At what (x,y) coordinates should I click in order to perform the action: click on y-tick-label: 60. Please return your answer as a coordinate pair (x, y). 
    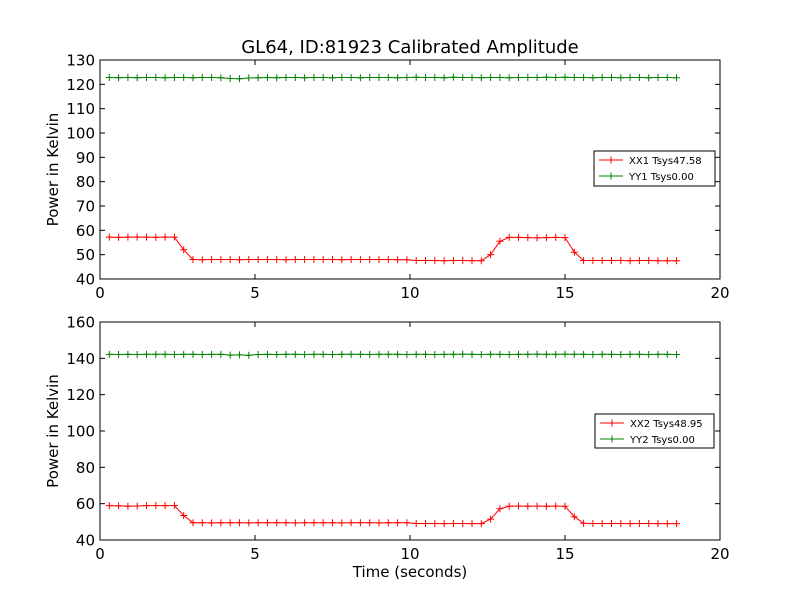
    Looking at the image, I should click on (85, 504).